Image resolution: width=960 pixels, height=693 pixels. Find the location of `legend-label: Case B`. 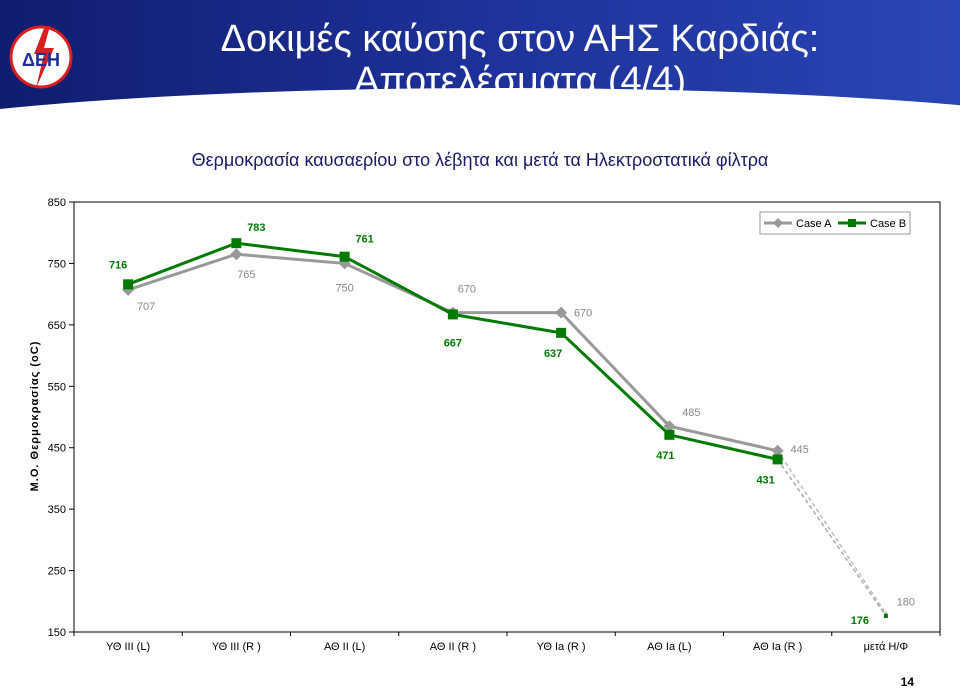

legend-label: Case B is located at coordinates (888, 224).